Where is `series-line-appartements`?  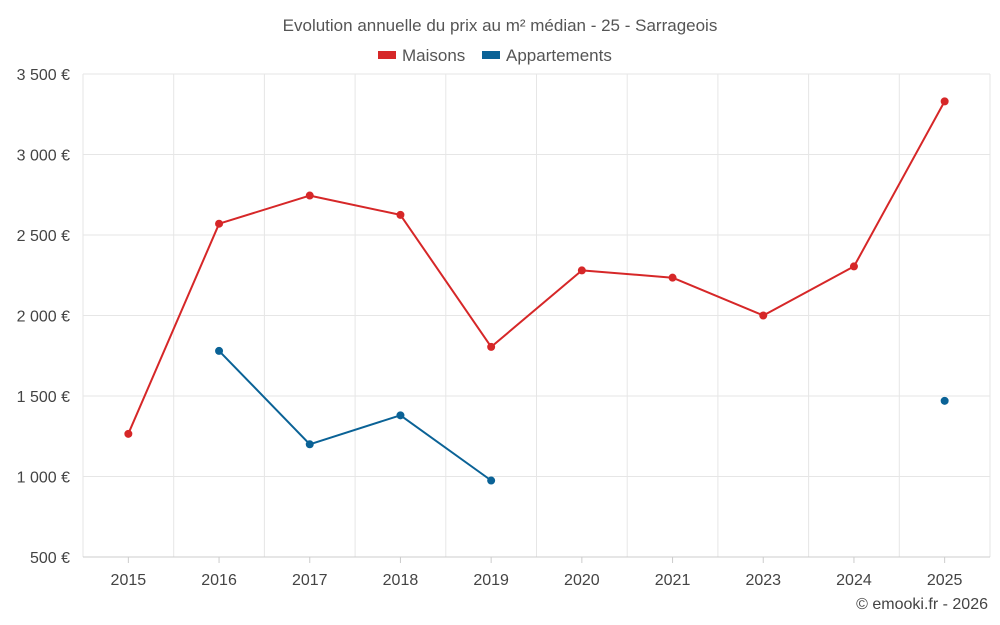
series-line-appartements is located at coordinates (355, 416).